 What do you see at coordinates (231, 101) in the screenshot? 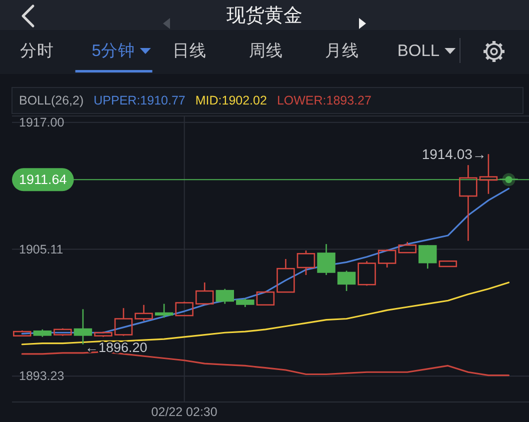
I see `text: MID:1902.02` at bounding box center [231, 101].